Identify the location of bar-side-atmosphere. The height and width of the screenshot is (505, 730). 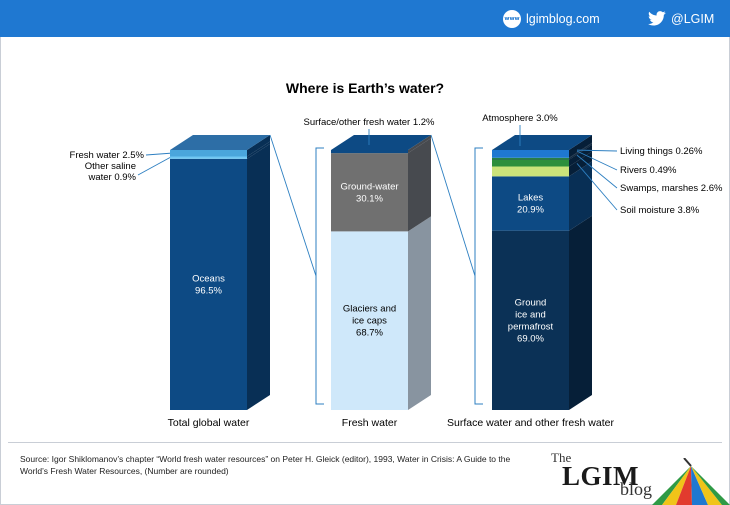
(580, 146).